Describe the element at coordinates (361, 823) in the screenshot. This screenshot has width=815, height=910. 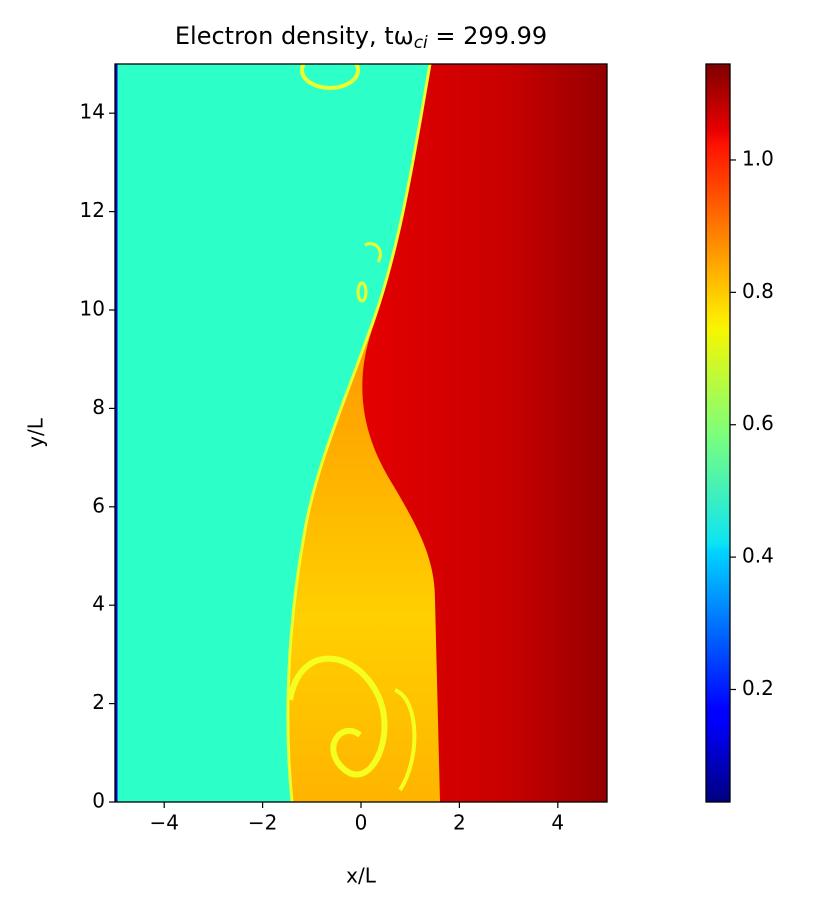
I see `x-tick-label: 0` at that location.